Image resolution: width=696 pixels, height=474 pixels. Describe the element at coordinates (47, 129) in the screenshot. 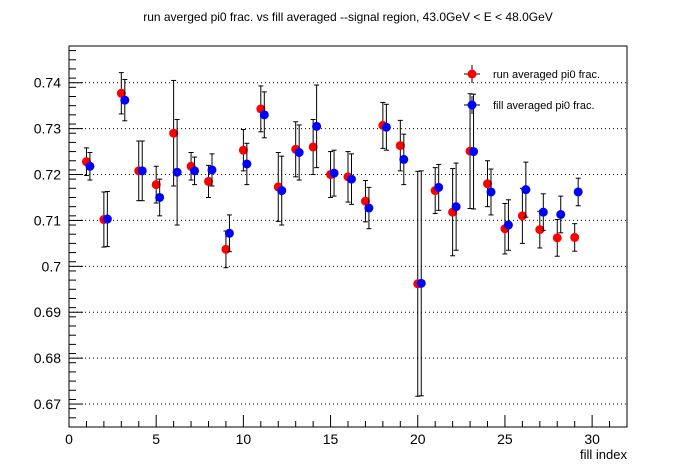

I see `y-tick-label: 0.73` at that location.